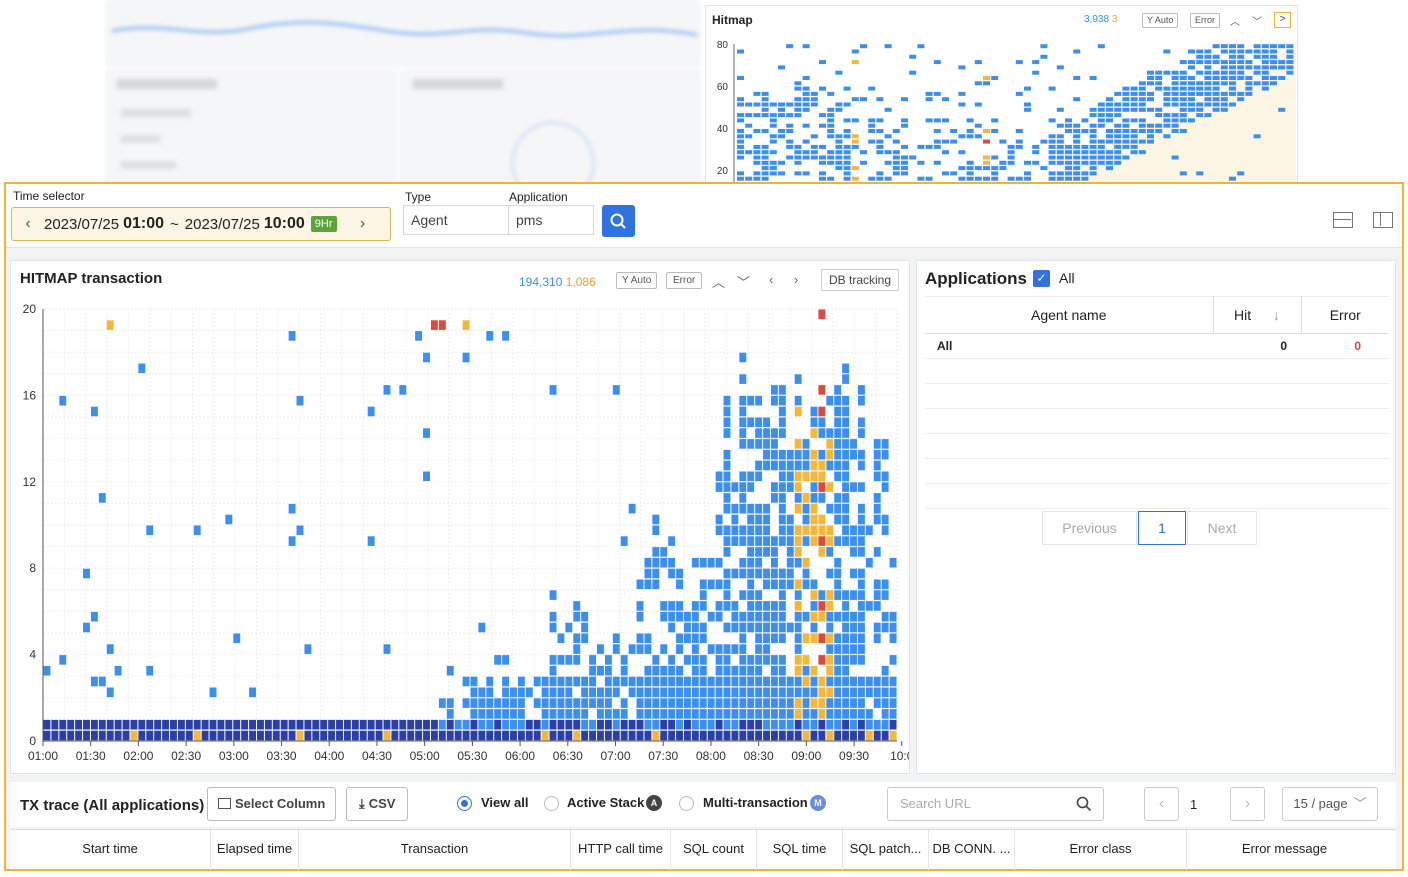 The width and height of the screenshot is (1408, 877). Describe the element at coordinates (1247, 804) in the screenshot. I see `tx-next-page-button: ›` at that location.